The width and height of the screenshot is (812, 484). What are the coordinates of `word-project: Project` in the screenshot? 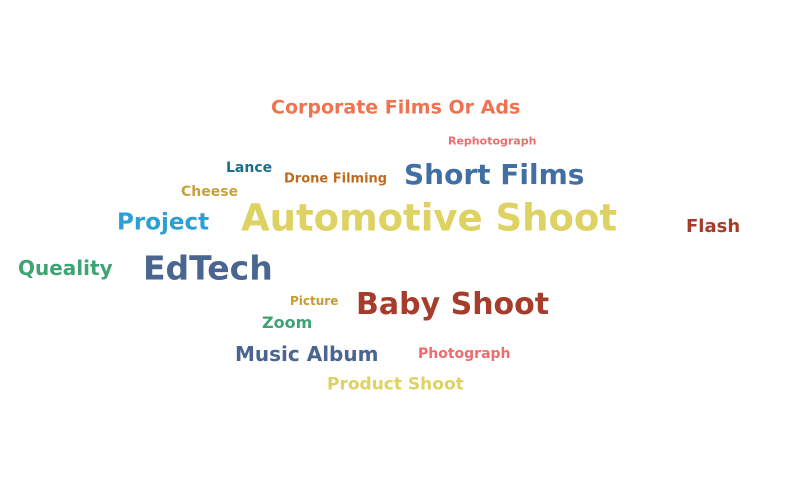 It's located at (163, 222).